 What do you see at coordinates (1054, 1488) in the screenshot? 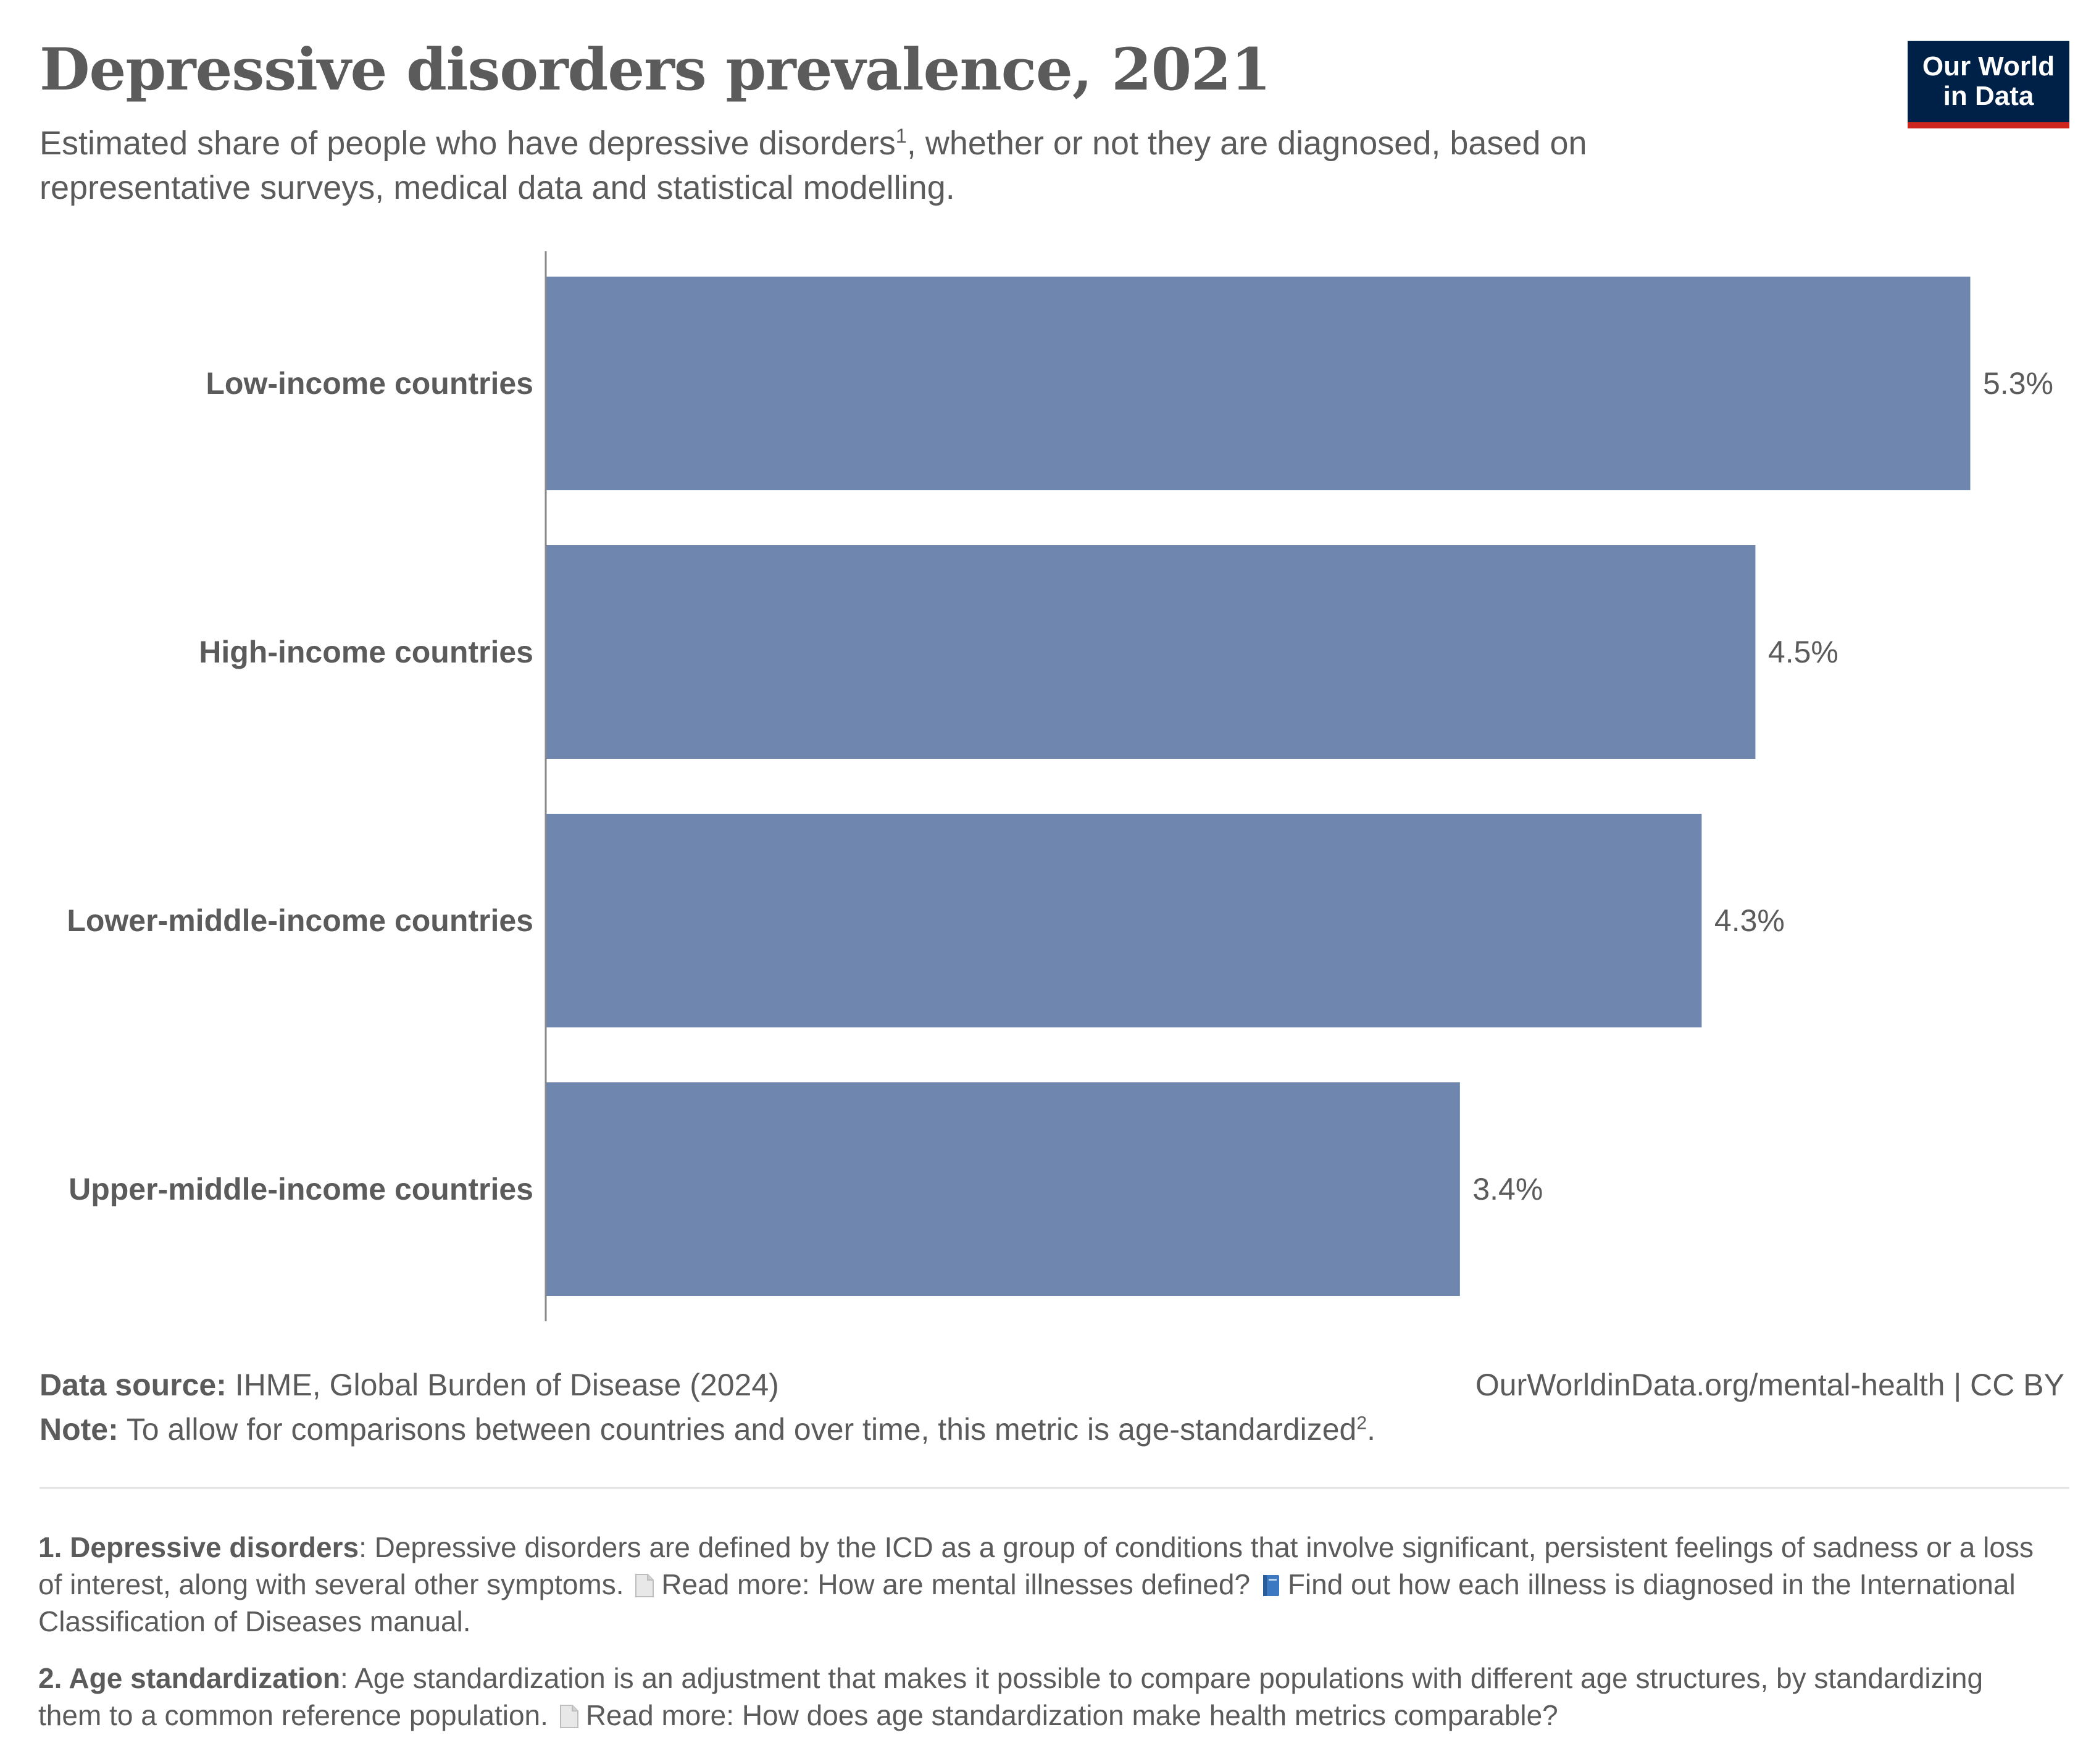
I see `divider` at bounding box center [1054, 1488].